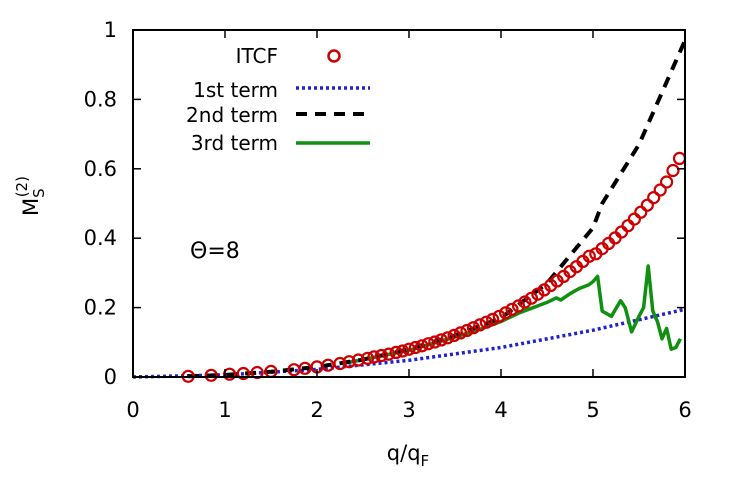 The width and height of the screenshot is (731, 500). What do you see at coordinates (257, 56) in the screenshot?
I see `legend-label-itcf: ITCF` at bounding box center [257, 56].